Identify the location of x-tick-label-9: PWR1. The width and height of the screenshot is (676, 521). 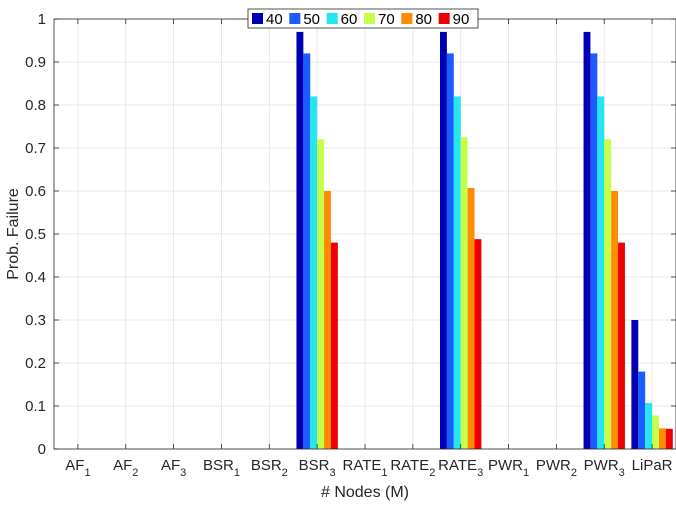
(508, 468).